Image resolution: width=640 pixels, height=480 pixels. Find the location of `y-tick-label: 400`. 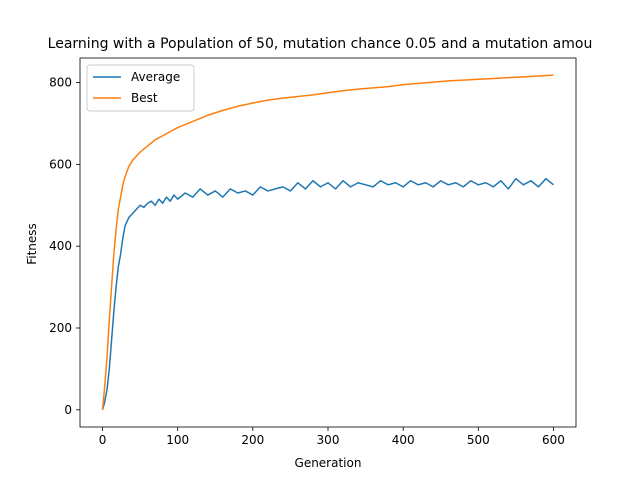

y-tick-label: 400 is located at coordinates (60, 246).